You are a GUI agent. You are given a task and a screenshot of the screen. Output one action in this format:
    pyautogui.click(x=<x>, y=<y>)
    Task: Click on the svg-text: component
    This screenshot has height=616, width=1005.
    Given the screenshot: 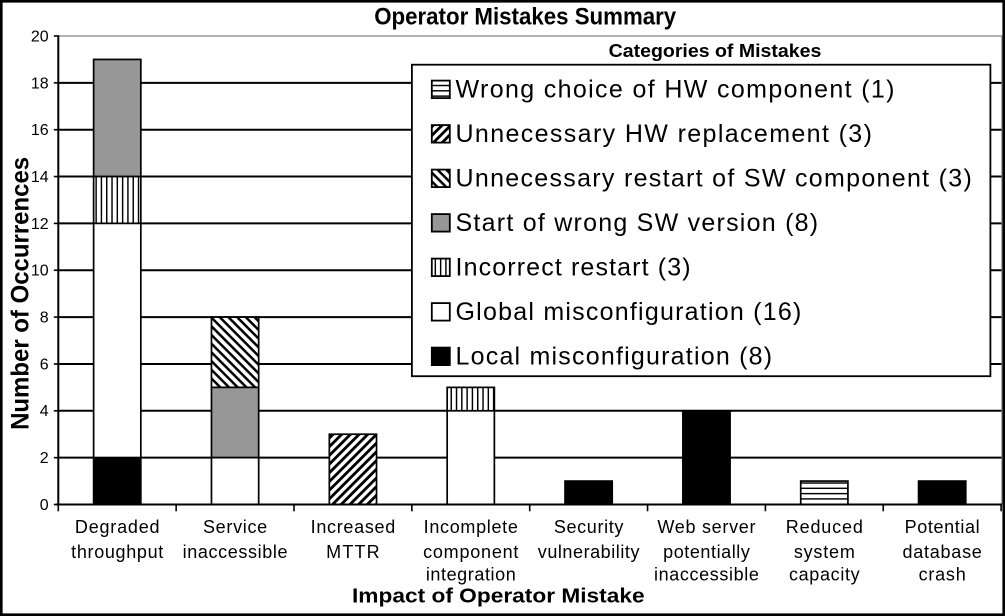 What is the action you would take?
    pyautogui.click(x=470, y=552)
    